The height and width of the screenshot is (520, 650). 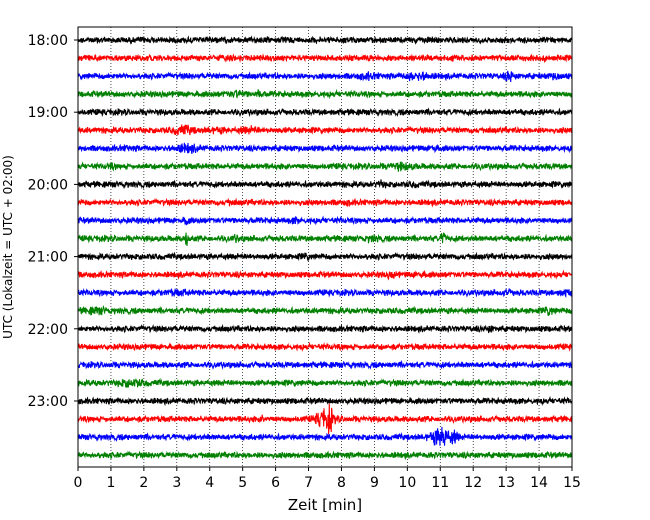 I want to click on x-tick-label: 15, so click(x=572, y=483).